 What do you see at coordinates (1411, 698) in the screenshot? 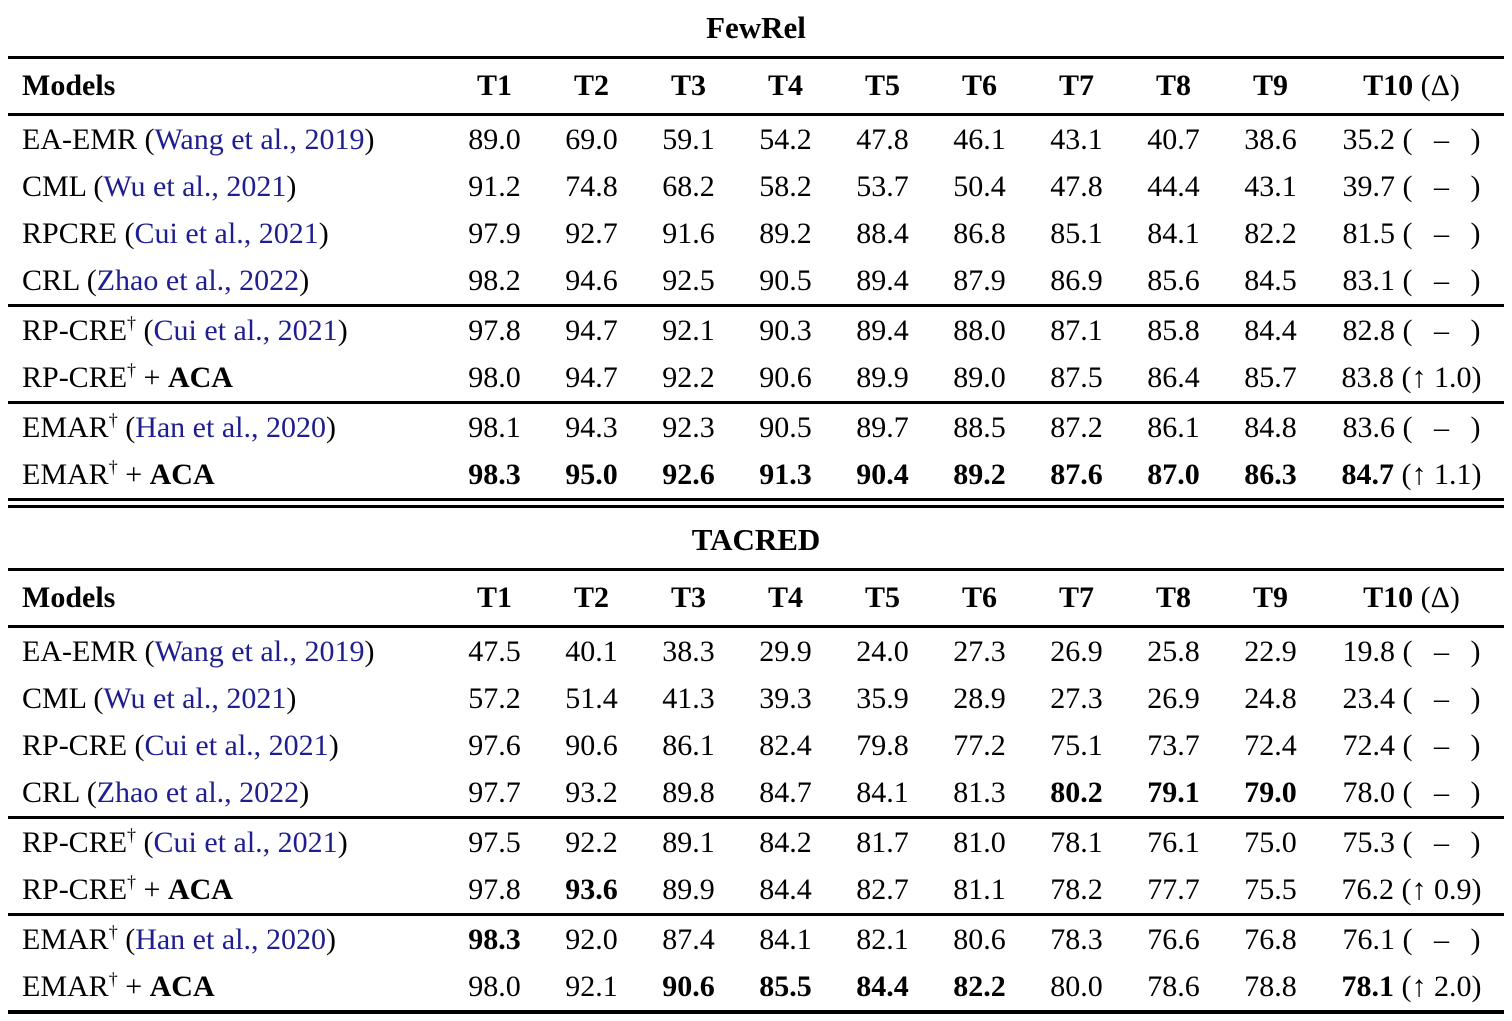
I see `final-score-cell: 23.4 (–)` at bounding box center [1411, 698].